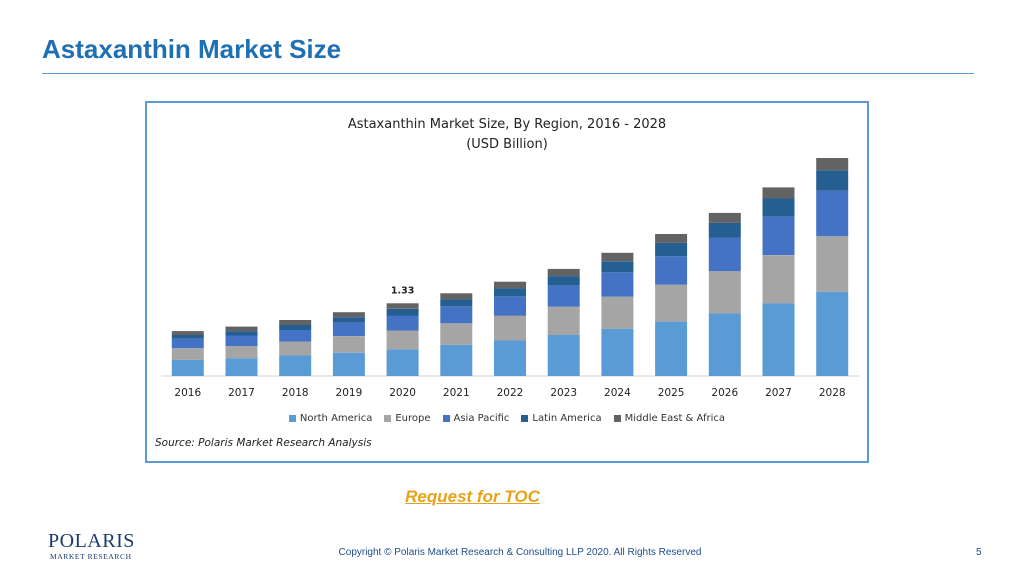 This screenshot has width=1024, height=576. I want to click on x-tick-label: 2020, so click(402, 393).